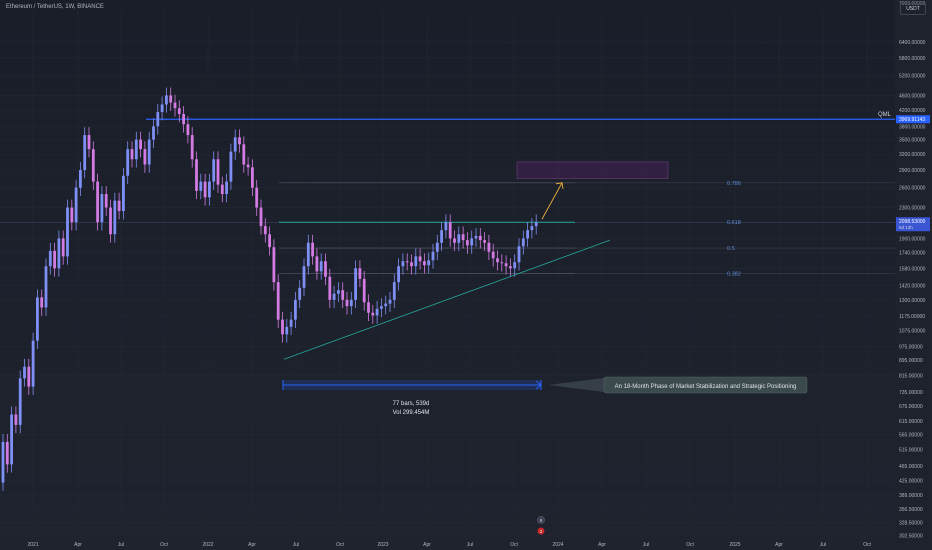 This screenshot has width=932, height=550. What do you see at coordinates (705, 385) in the screenshot?
I see `callout-box` at bounding box center [705, 385].